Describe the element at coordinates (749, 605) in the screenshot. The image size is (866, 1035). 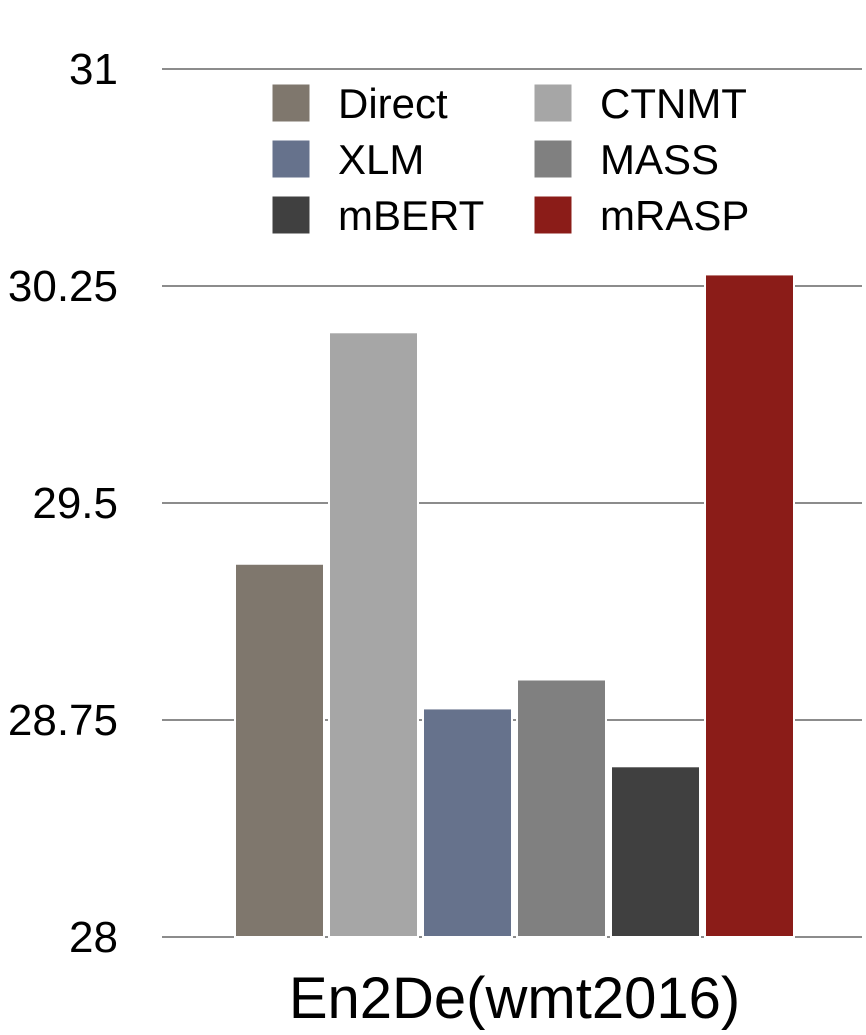
I see `bar-mrasp` at that location.